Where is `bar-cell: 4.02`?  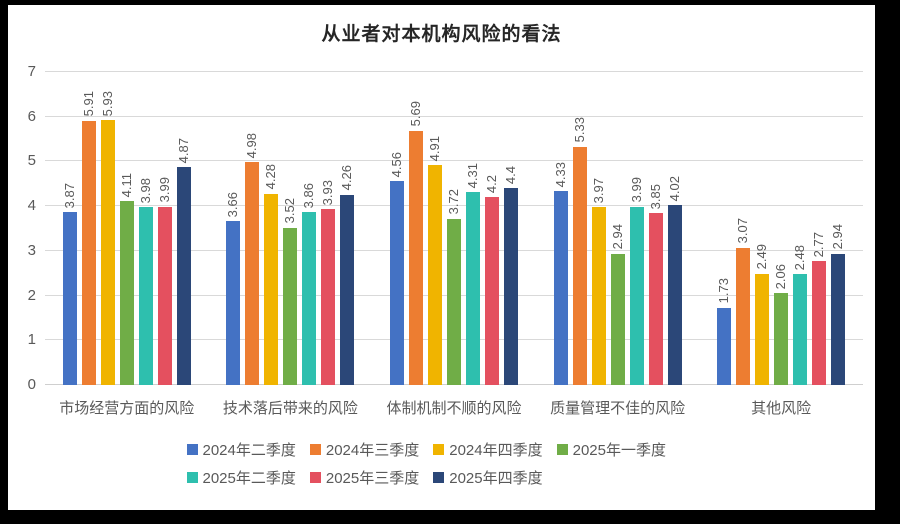 bar-cell: 4.02 is located at coordinates (674, 228).